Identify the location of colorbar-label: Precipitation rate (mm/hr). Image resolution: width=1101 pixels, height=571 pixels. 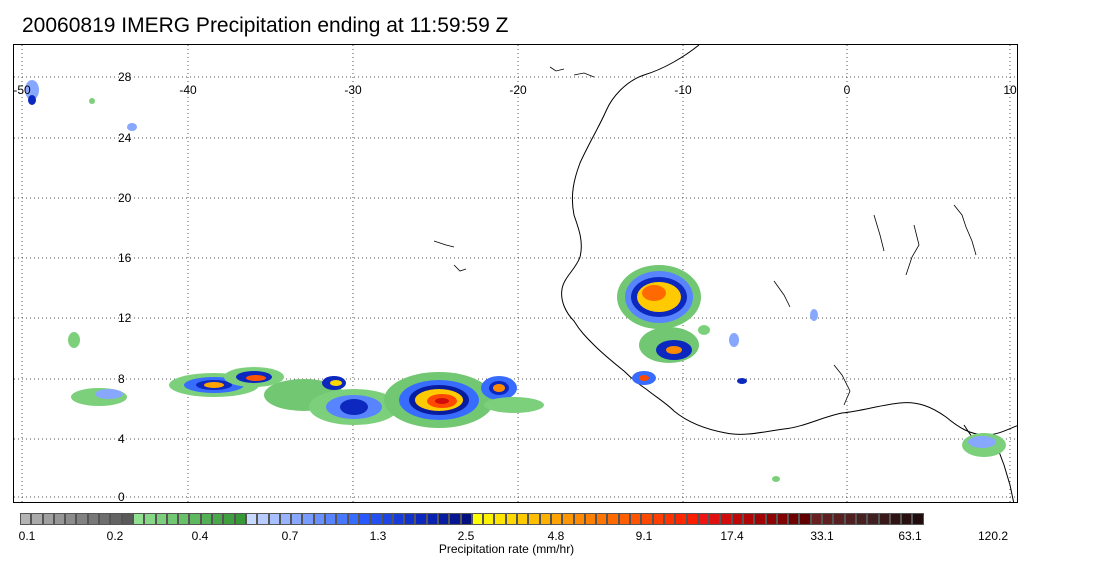
(506, 549).